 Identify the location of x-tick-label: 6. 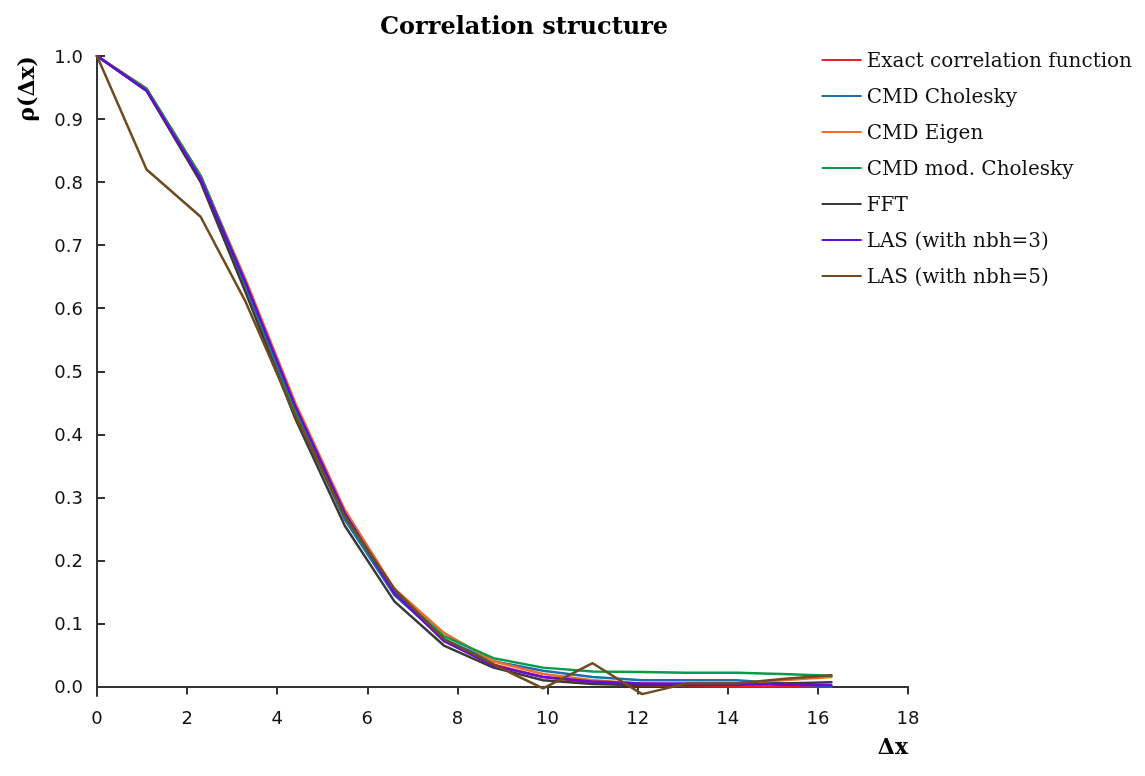
(367, 717).